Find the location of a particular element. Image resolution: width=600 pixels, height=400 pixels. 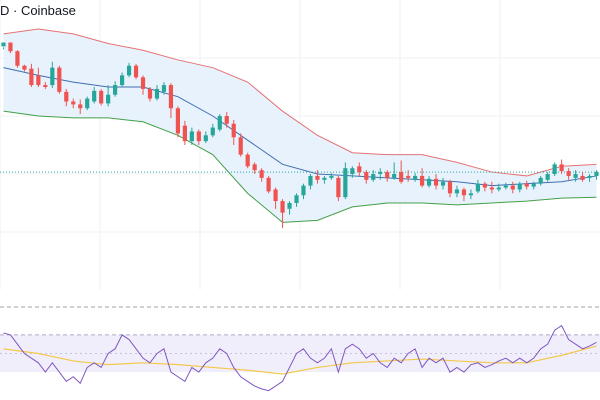

chart-title: D · Coinbase is located at coordinates (38, 10).